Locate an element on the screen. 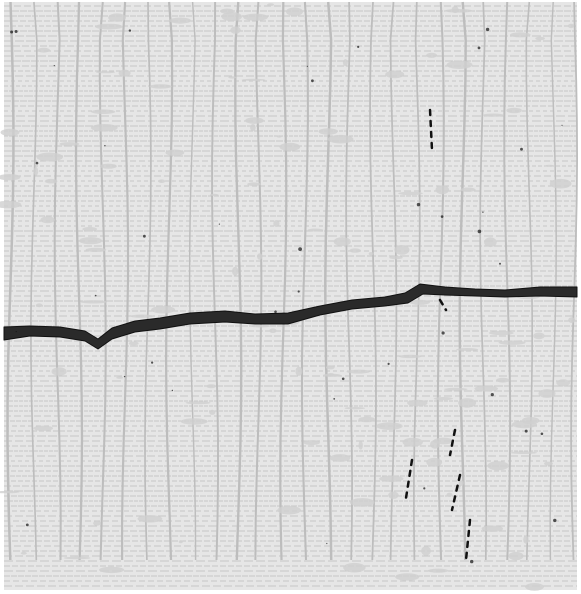 The image size is (581, 594). main-crack is located at coordinates (290, 316).